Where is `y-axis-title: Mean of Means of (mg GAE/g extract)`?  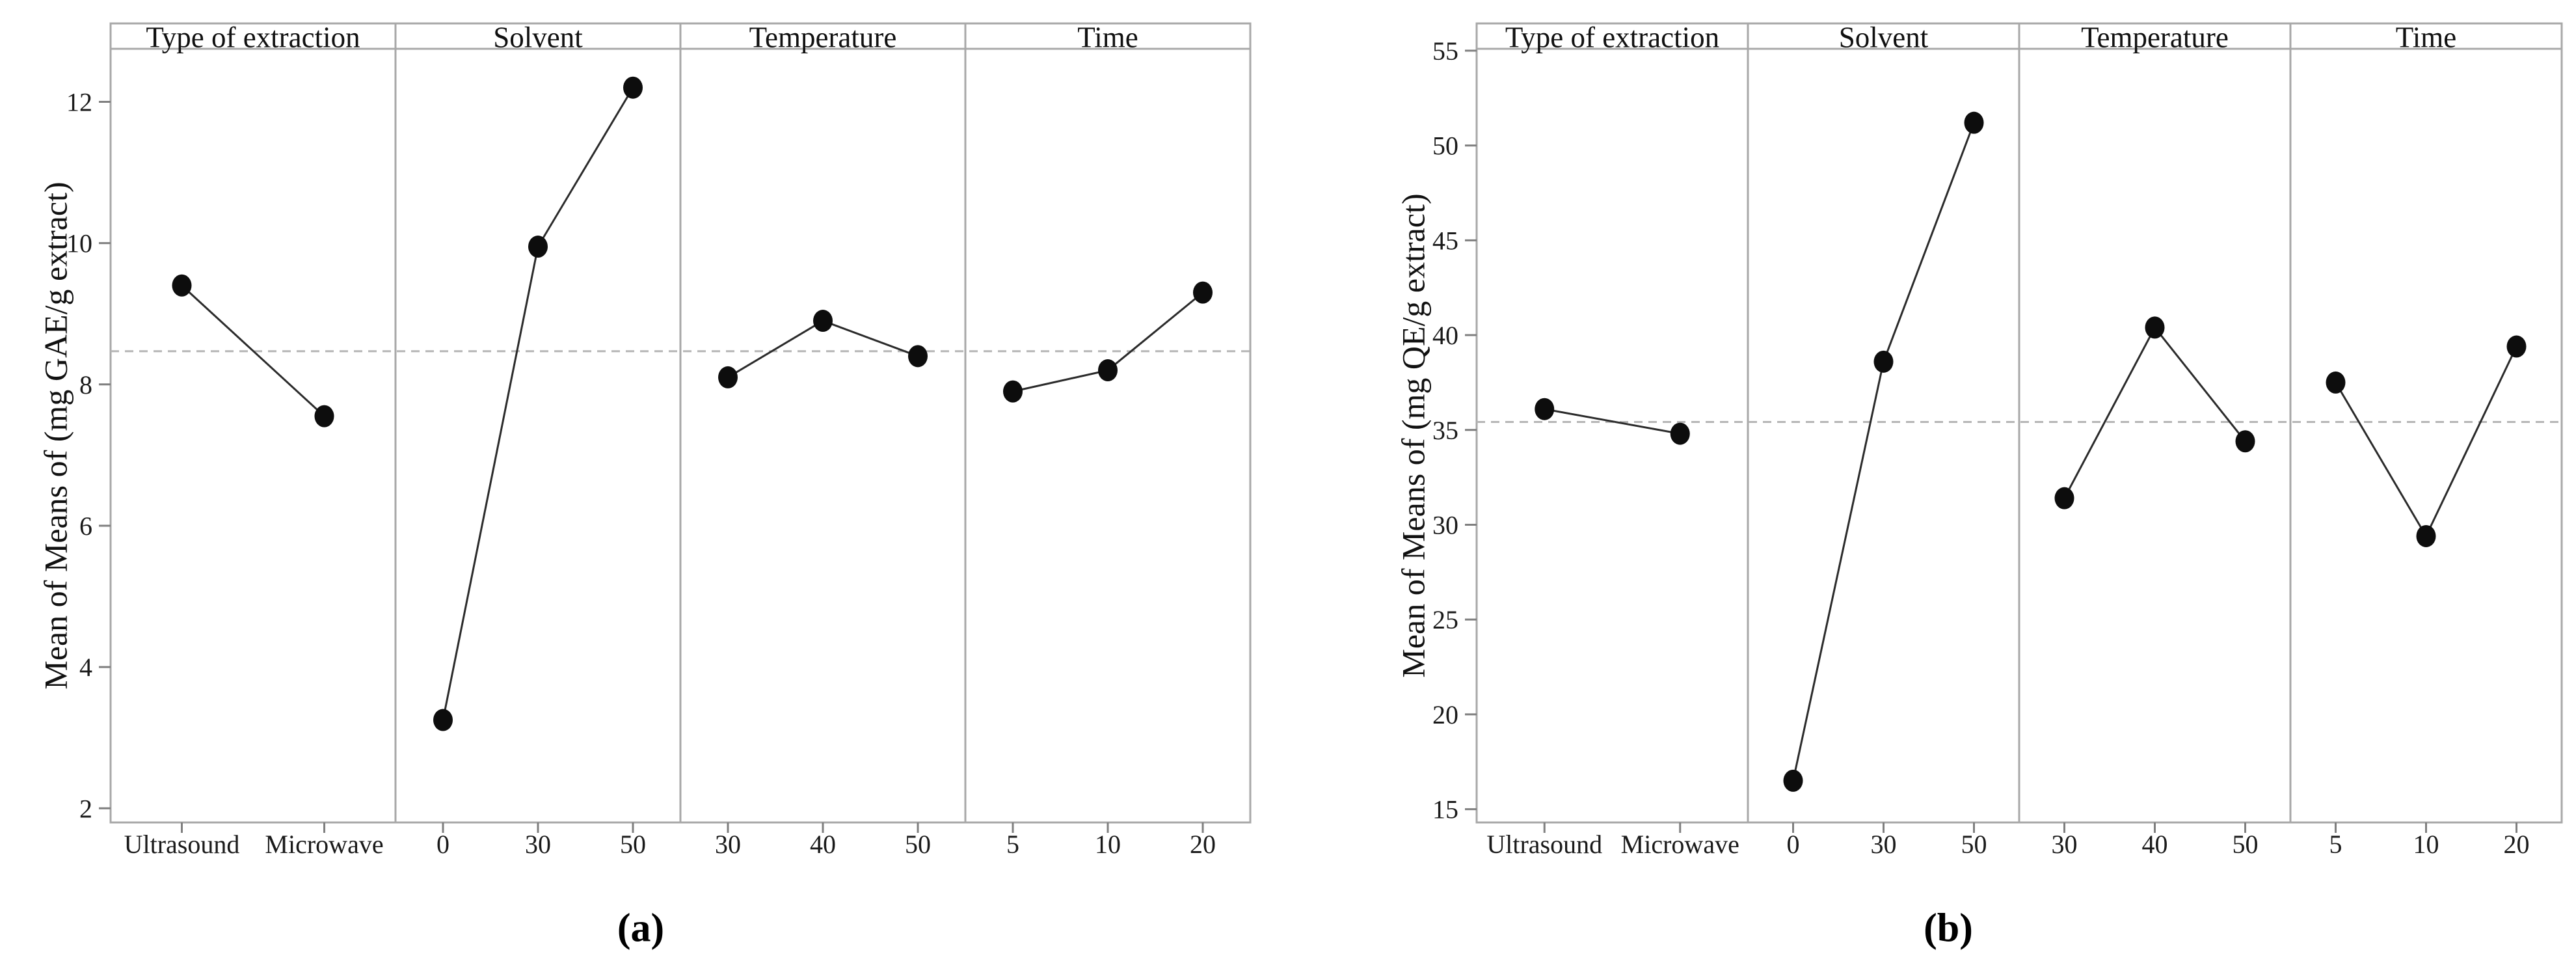
y-axis-title: Mean of Means of (mg GAE/g extract) is located at coordinates (56, 435).